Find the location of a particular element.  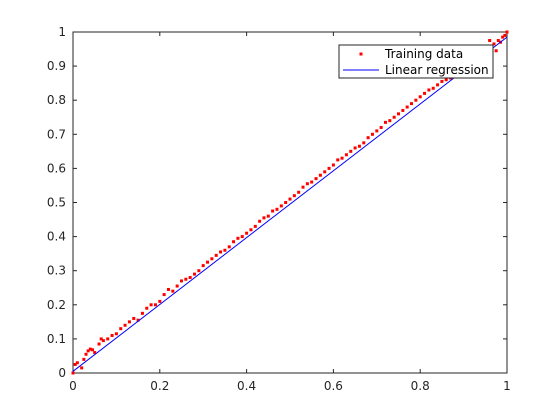

legend: Training data Linear regression is located at coordinates (416, 61).